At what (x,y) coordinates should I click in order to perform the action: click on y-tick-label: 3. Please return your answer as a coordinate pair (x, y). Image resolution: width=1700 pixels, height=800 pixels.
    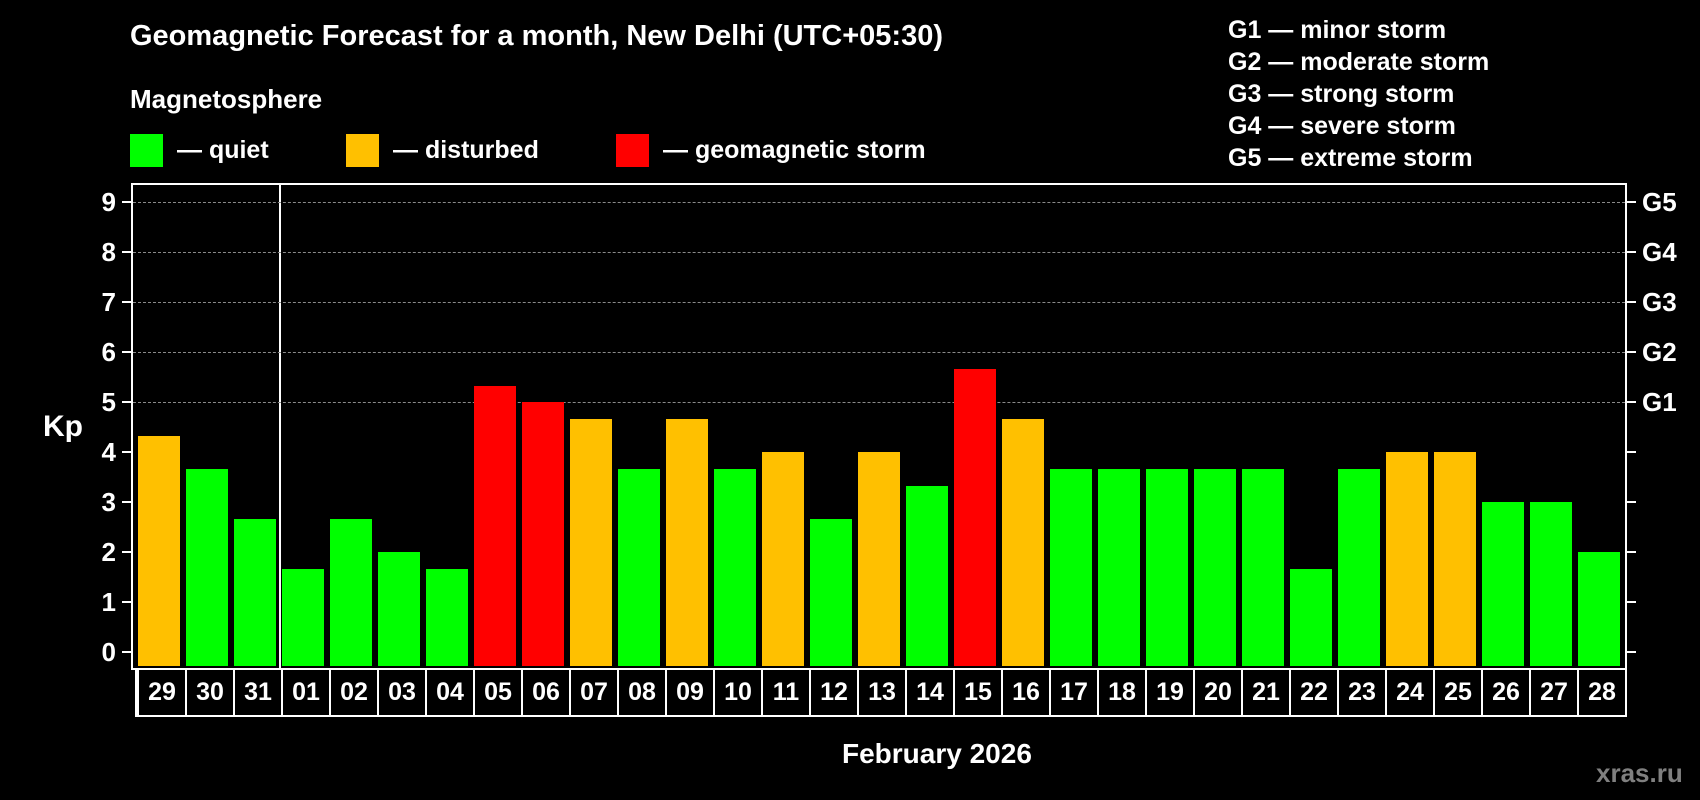
    Looking at the image, I should click on (108, 502).